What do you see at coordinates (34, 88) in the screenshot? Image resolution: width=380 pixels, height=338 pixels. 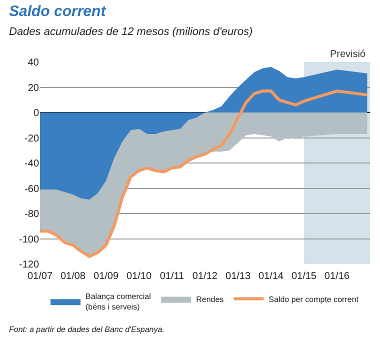 I see `y-tick-label: 20` at bounding box center [34, 88].